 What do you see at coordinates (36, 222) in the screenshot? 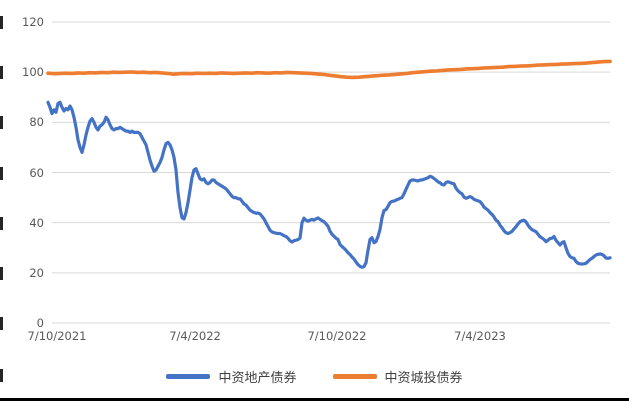
I see `y-axis-label: 40` at bounding box center [36, 222].